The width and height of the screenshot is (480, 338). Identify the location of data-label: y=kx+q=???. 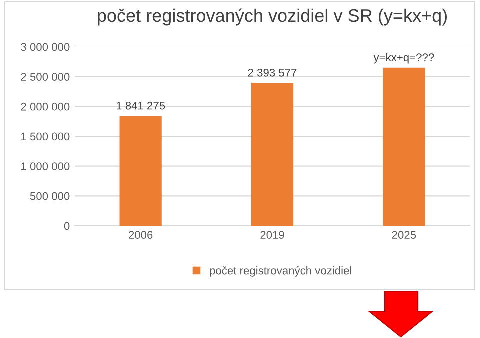
(404, 58).